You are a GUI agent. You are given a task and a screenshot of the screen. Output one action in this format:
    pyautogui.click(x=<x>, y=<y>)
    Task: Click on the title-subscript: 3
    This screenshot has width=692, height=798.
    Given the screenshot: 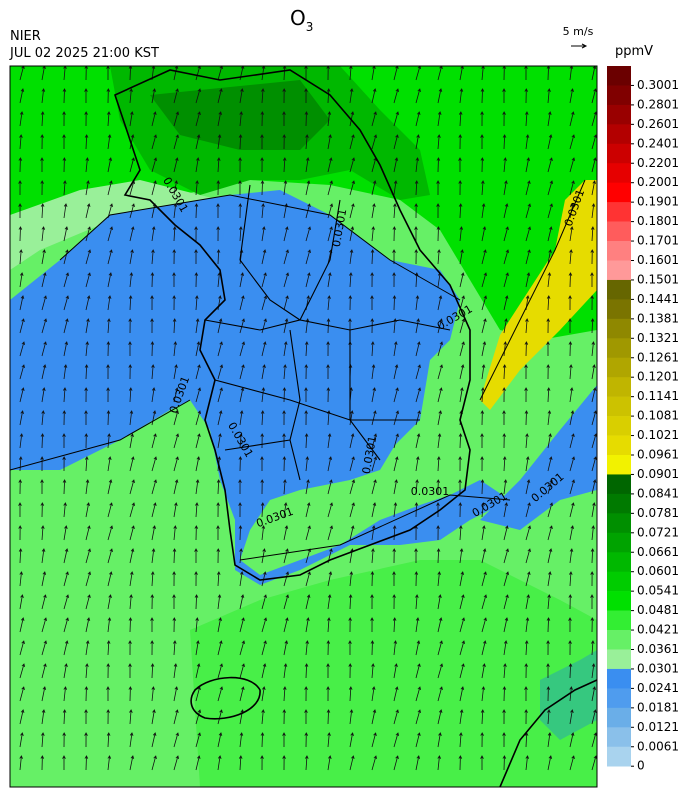 What is the action you would take?
    pyautogui.click(x=310, y=27)
    